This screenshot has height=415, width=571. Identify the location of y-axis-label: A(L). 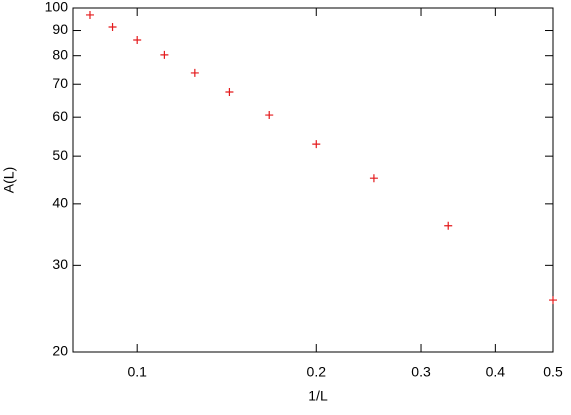
(9, 180).